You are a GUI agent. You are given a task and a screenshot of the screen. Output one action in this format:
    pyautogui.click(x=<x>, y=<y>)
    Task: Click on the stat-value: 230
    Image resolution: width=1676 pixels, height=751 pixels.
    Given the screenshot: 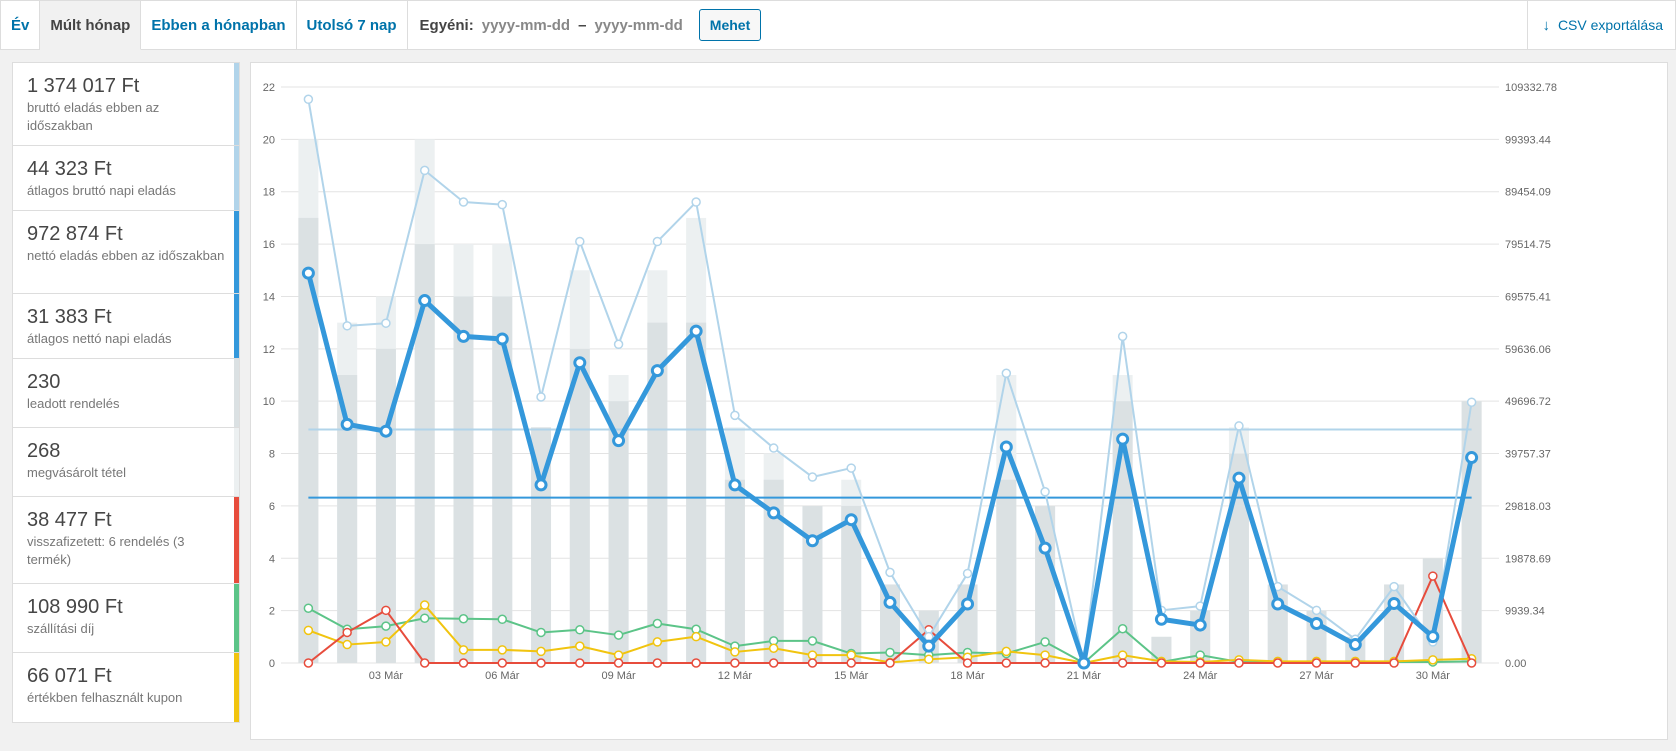 What is the action you would take?
    pyautogui.click(x=44, y=382)
    